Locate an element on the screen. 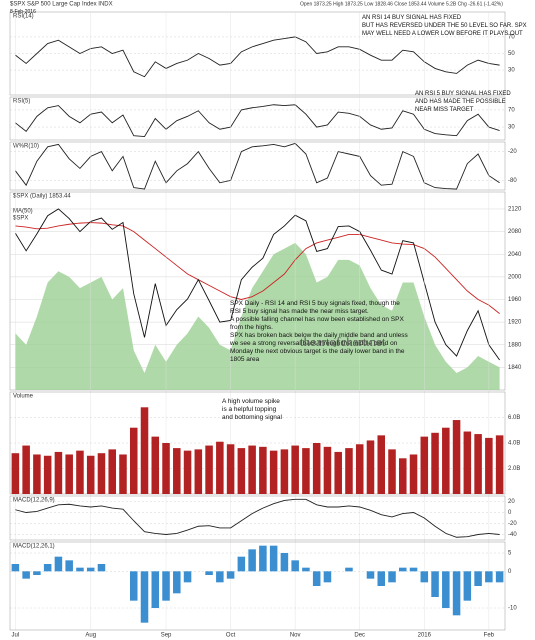 Image resolution: width=535 pixels, height=640 pixels. x-tick-label: Jul is located at coordinates (16, 636).